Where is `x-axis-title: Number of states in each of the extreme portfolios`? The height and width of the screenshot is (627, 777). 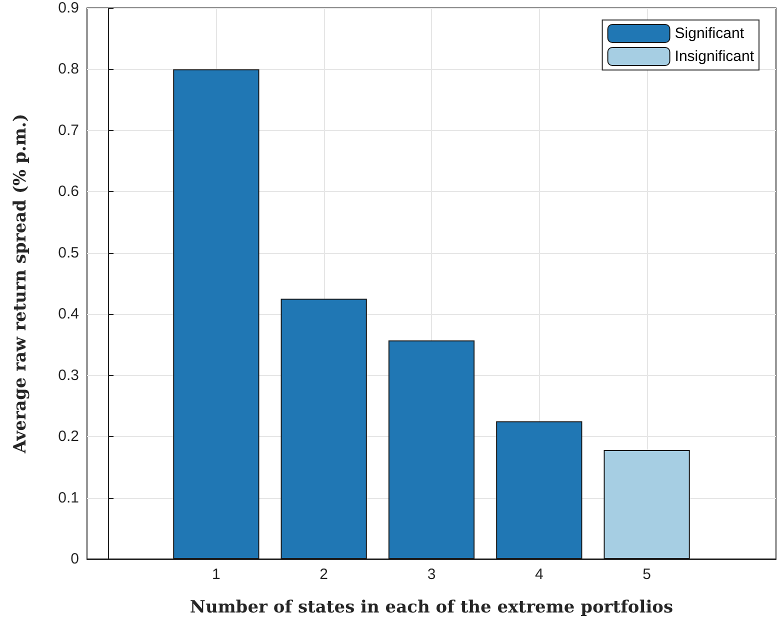
x-axis-title: Number of states in each of the extreme portfolios is located at coordinates (432, 608).